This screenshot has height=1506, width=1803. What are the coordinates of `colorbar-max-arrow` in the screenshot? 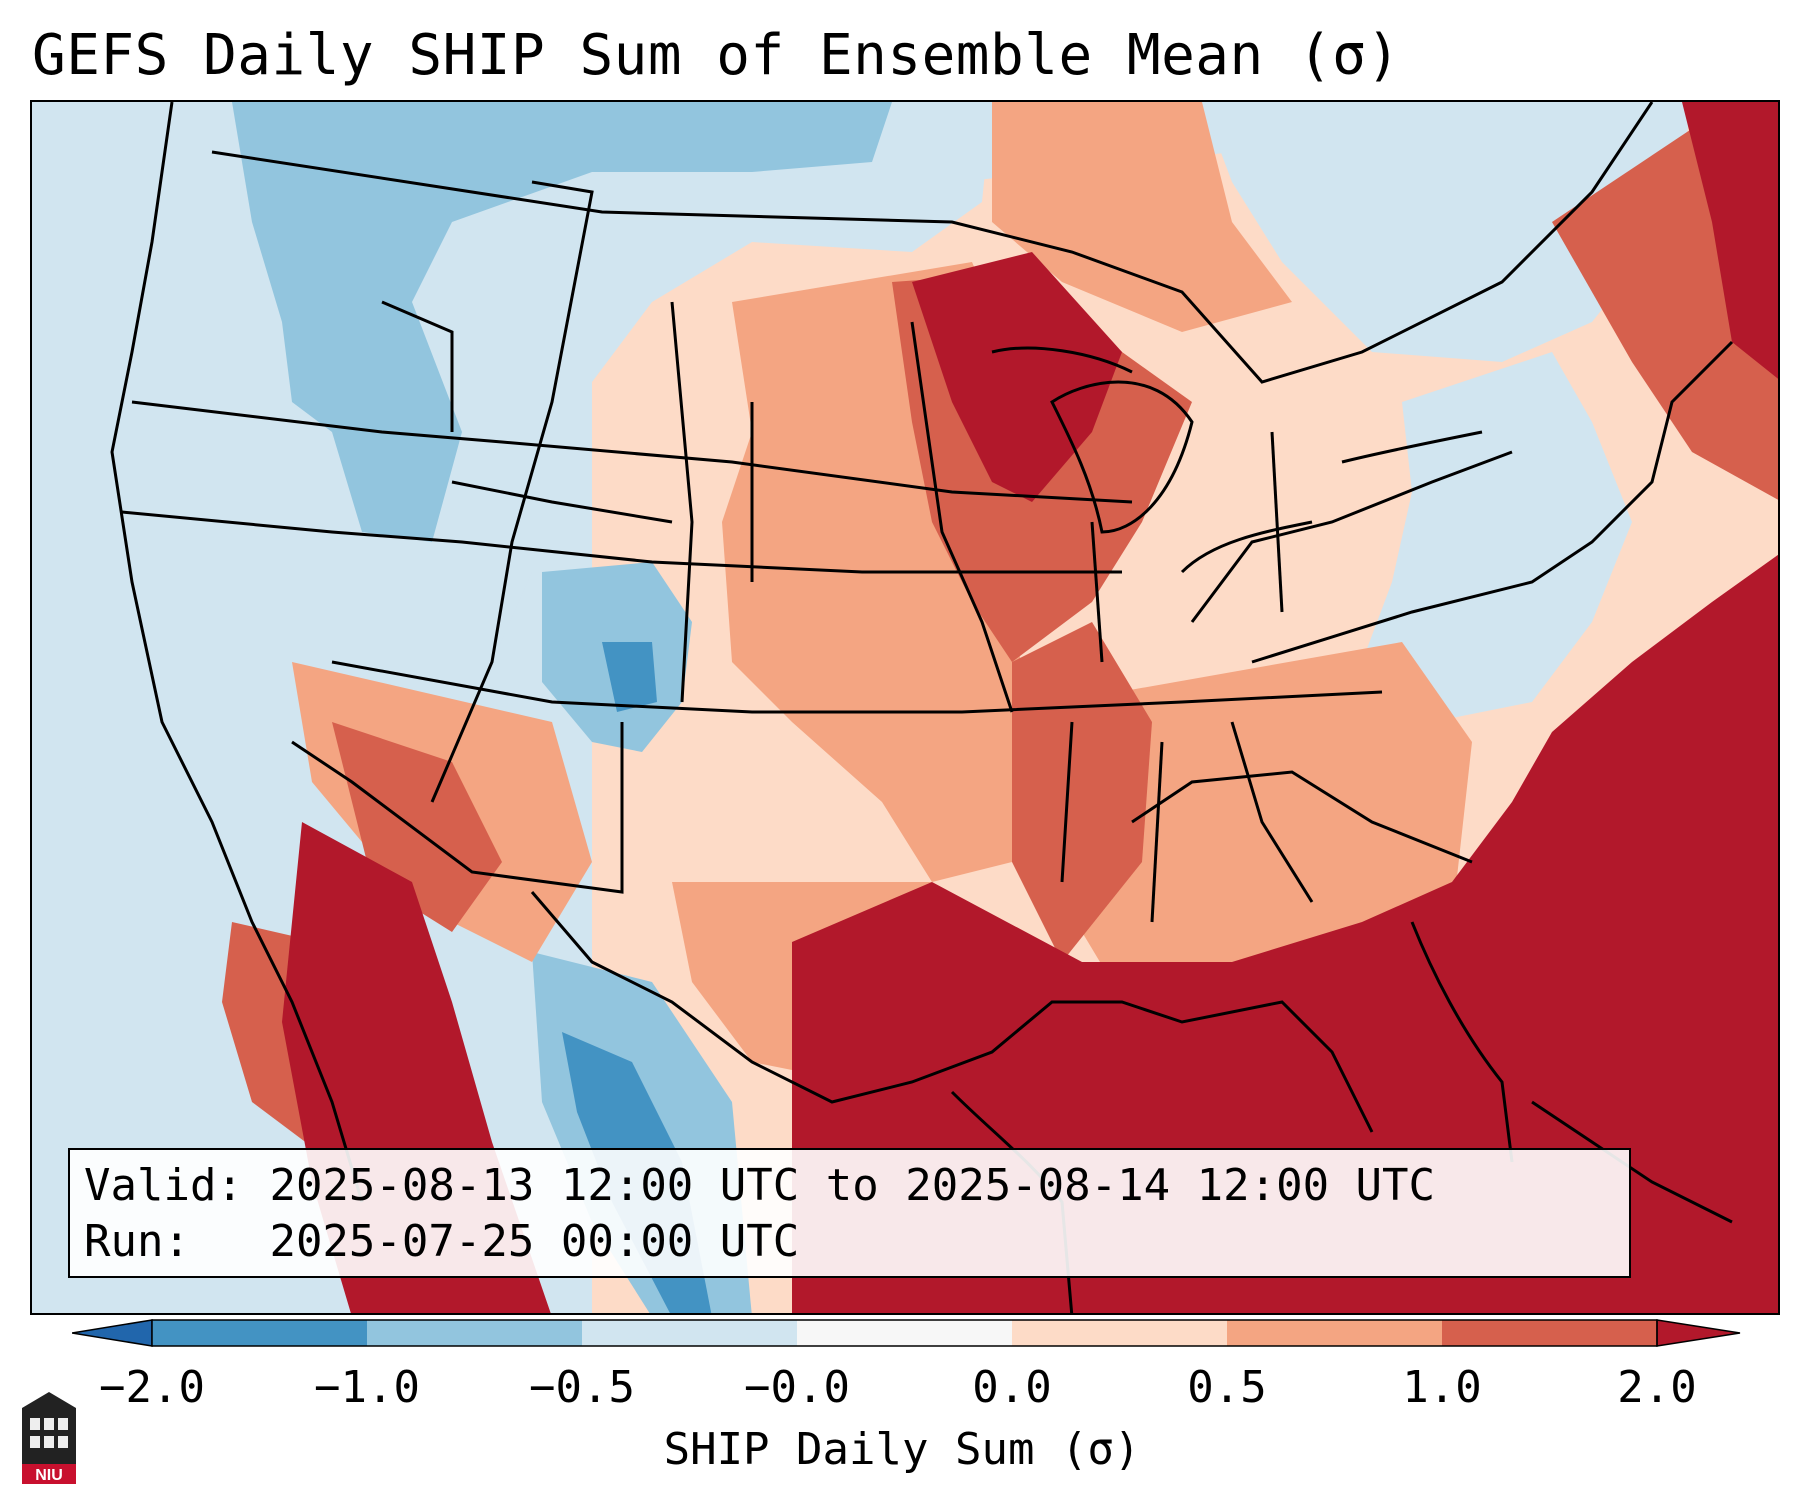 It's located at (1698, 1333).